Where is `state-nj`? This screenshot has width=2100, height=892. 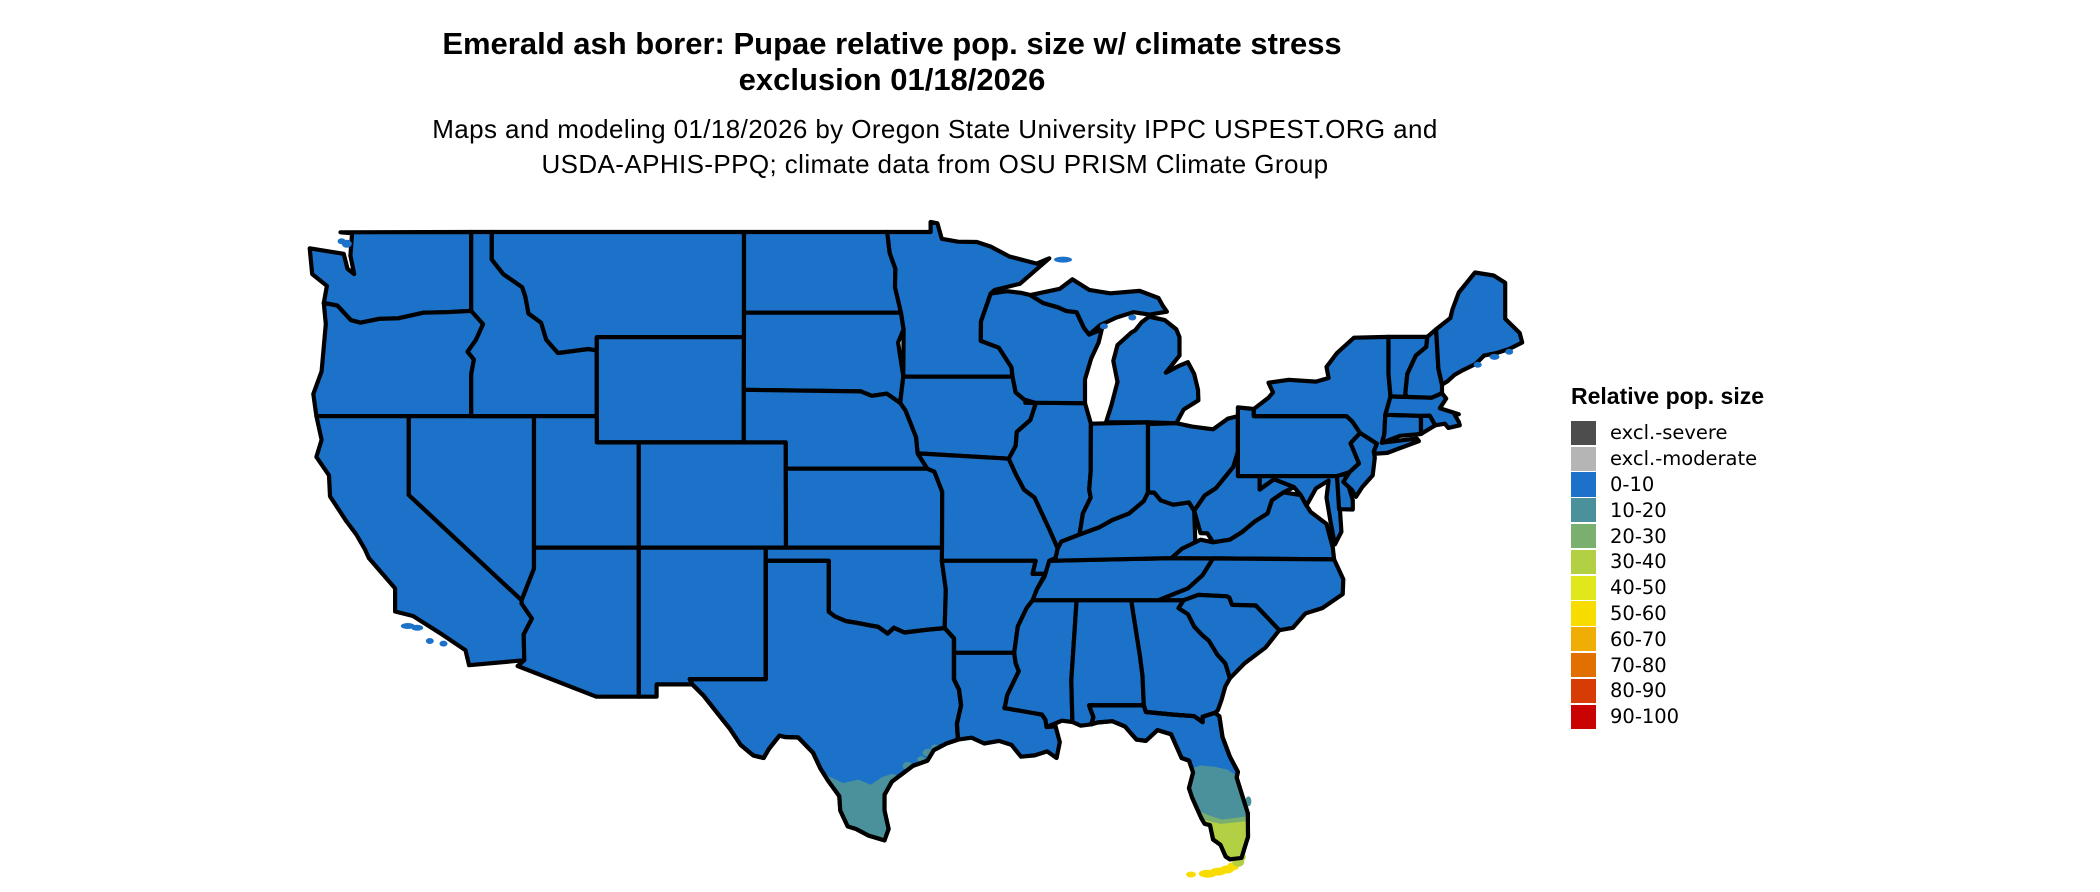
state-nj is located at coordinates (1360, 464).